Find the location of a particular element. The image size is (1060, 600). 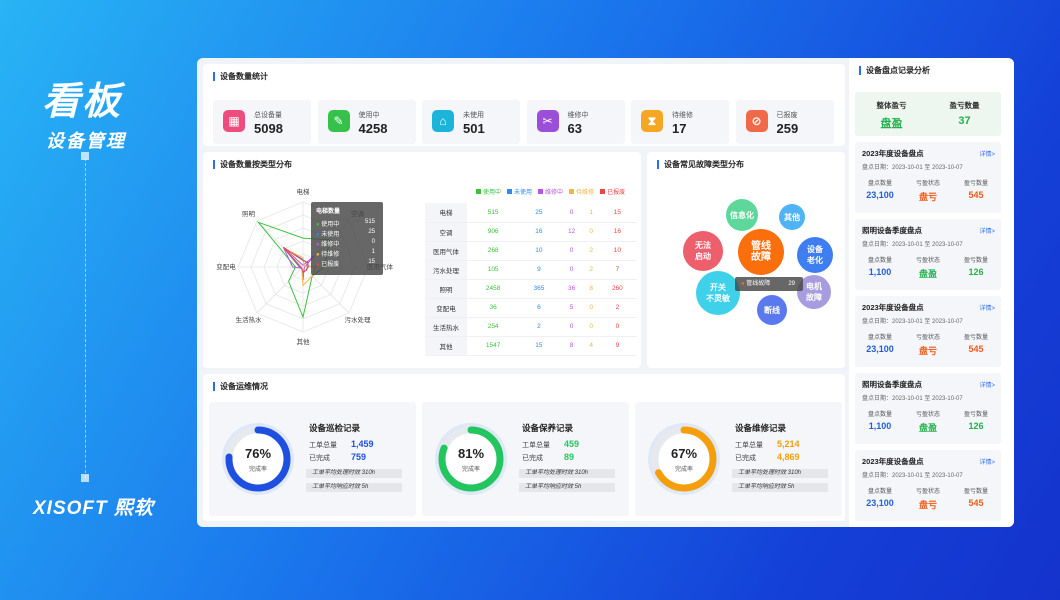

fault-bubble: 设备 老化 is located at coordinates (815, 255).